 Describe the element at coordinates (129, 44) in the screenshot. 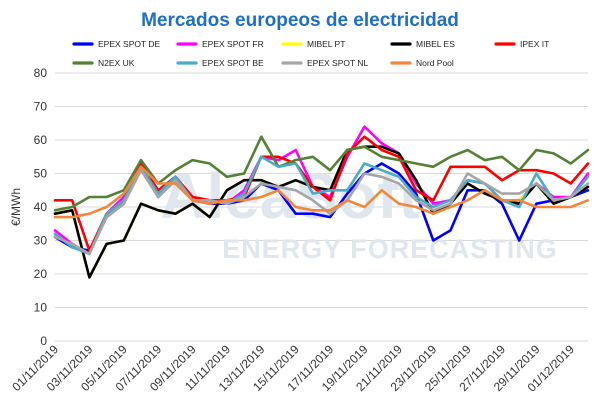

I see `legend-label: EPEX SPOT DE` at that location.